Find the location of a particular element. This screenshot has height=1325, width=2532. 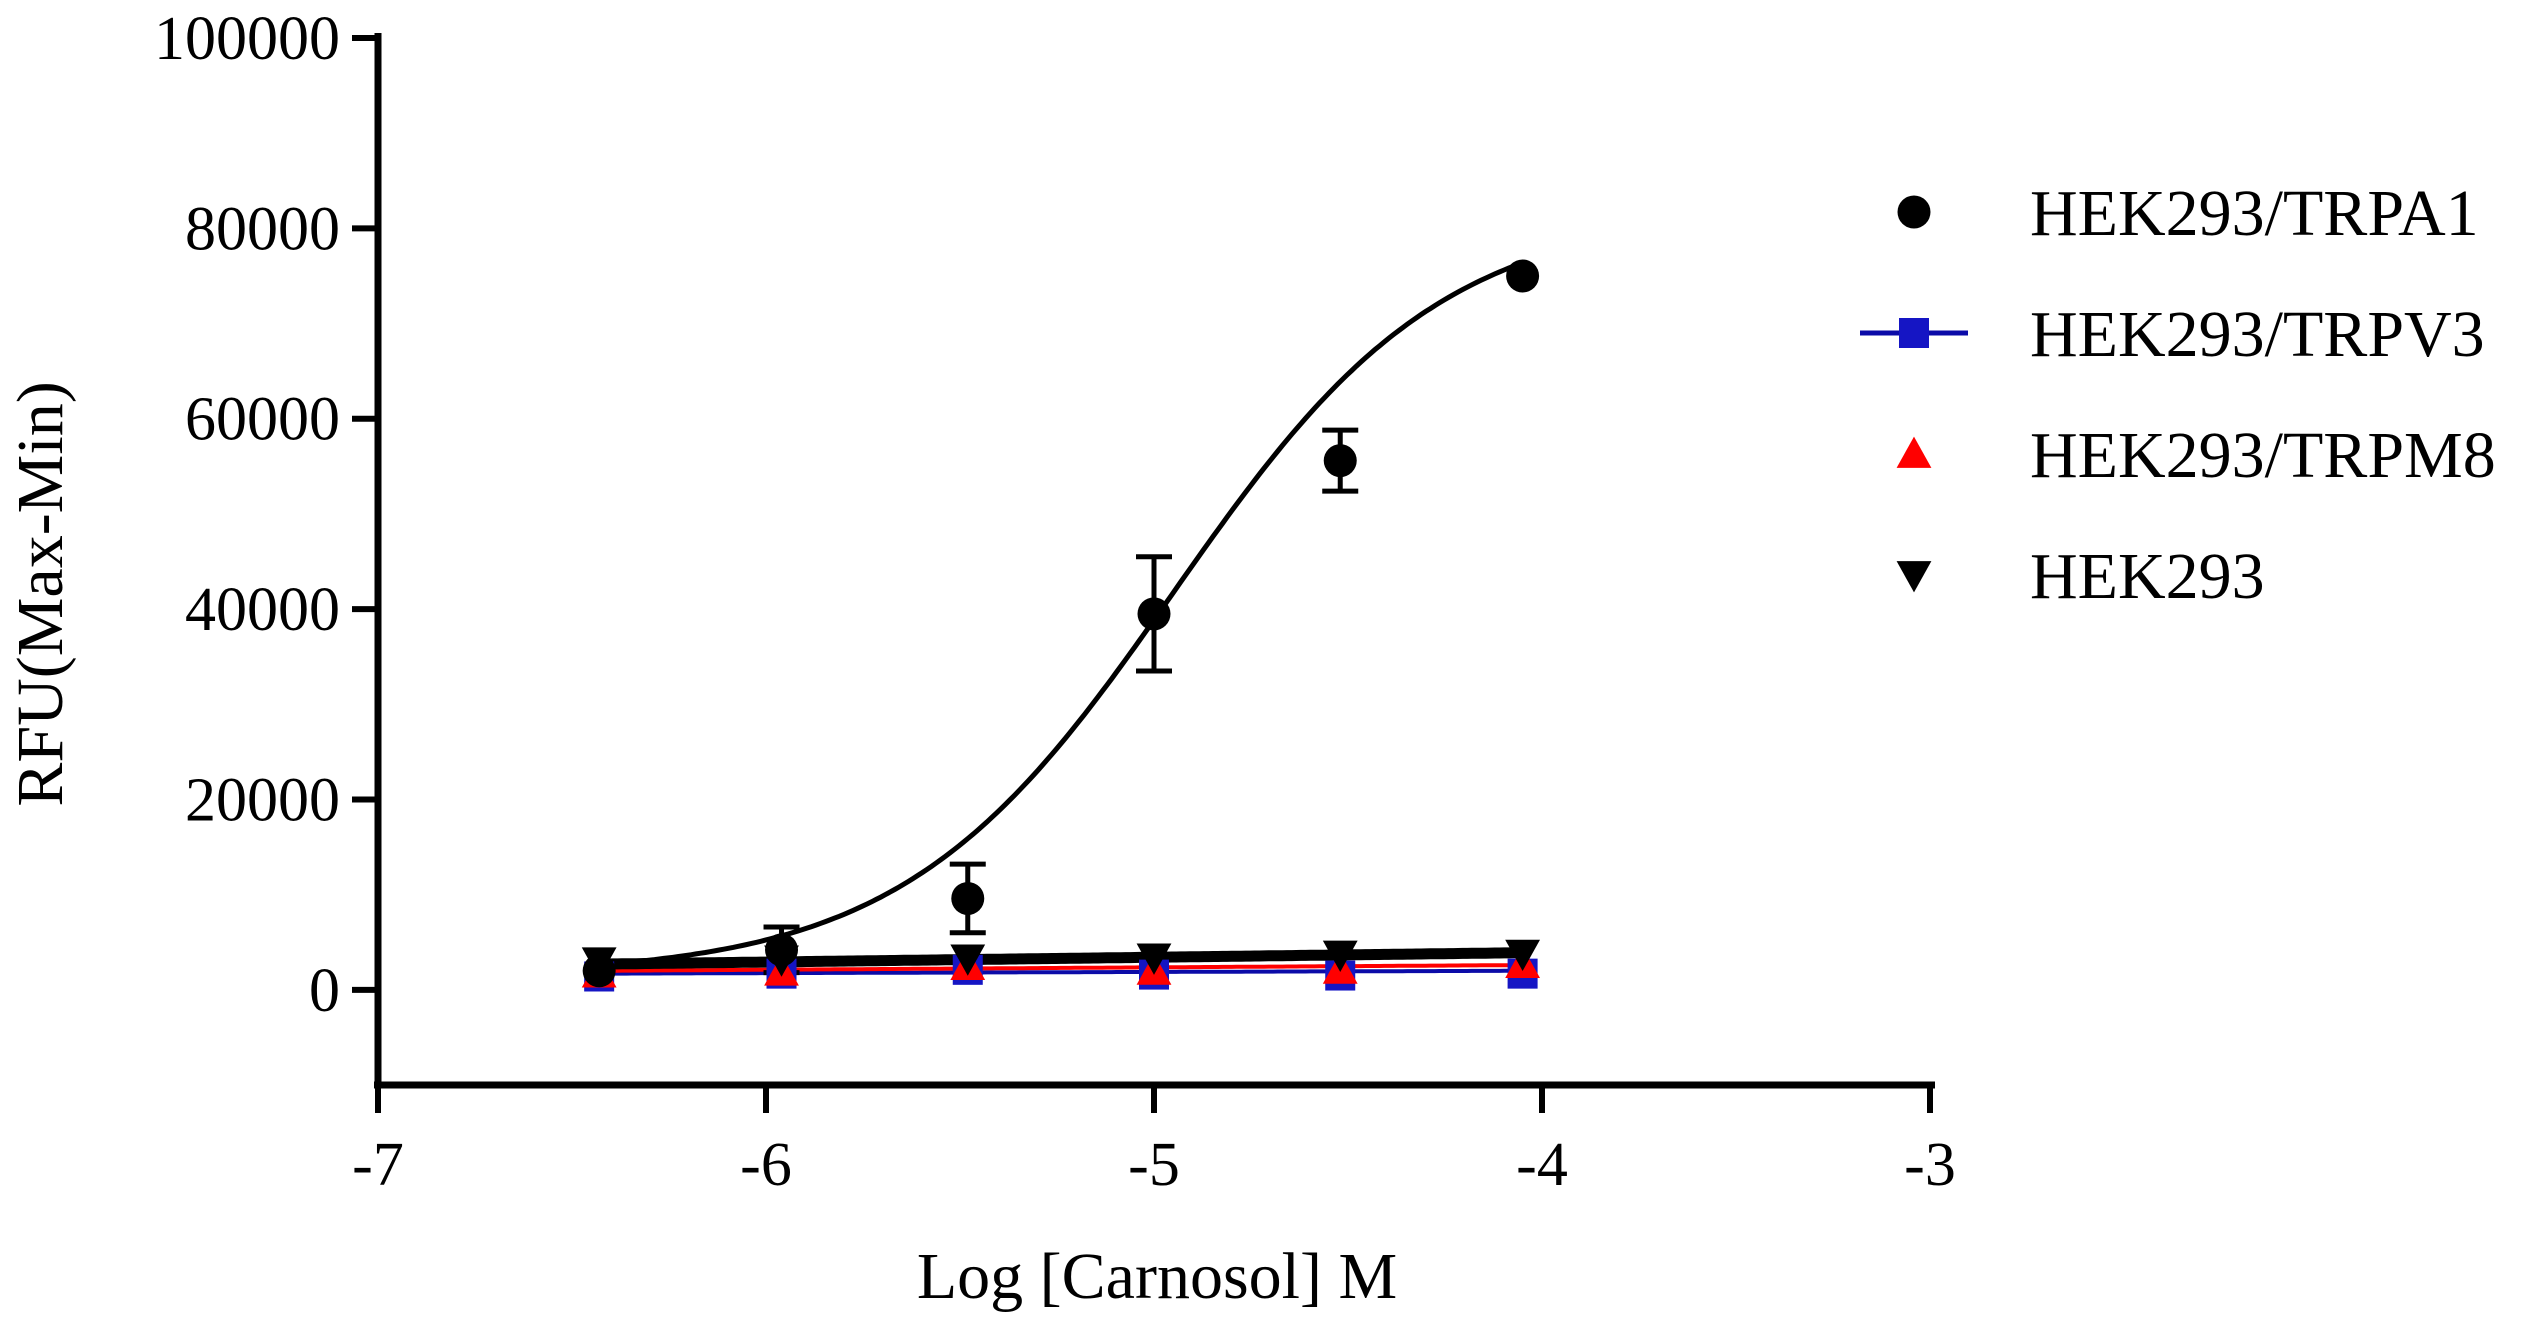

y-axis-title: RFU(Max-Min) is located at coordinates (40, 593).